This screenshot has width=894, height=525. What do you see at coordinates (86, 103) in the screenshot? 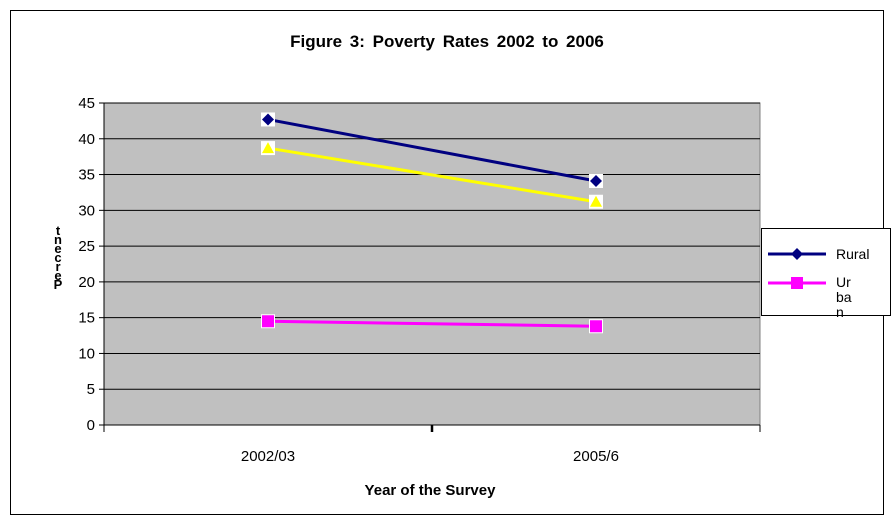
I see `y-tick-label: 45` at bounding box center [86, 103].